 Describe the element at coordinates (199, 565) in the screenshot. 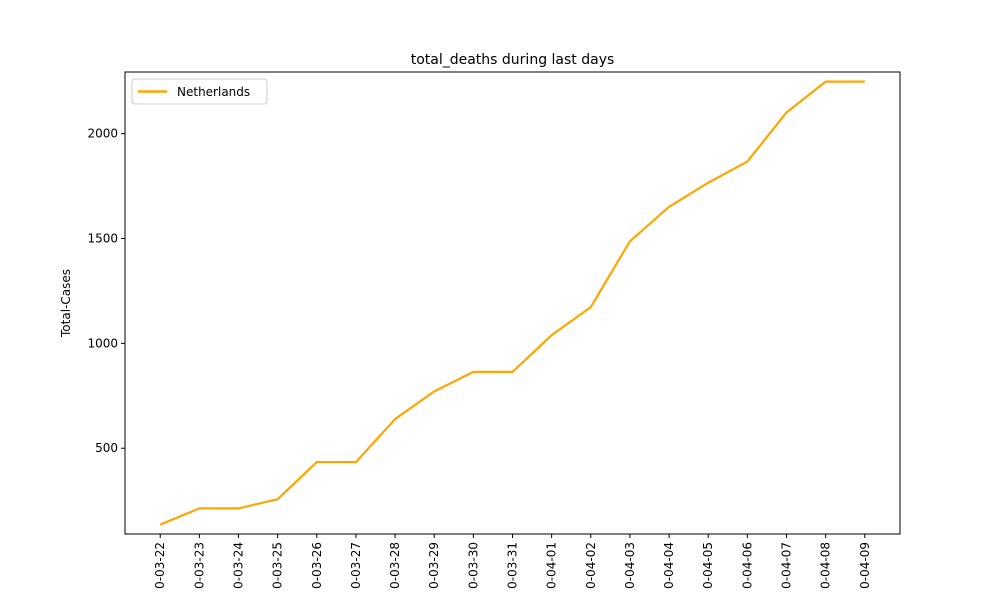

I see `x-tick-label: 0-03-23` at that location.